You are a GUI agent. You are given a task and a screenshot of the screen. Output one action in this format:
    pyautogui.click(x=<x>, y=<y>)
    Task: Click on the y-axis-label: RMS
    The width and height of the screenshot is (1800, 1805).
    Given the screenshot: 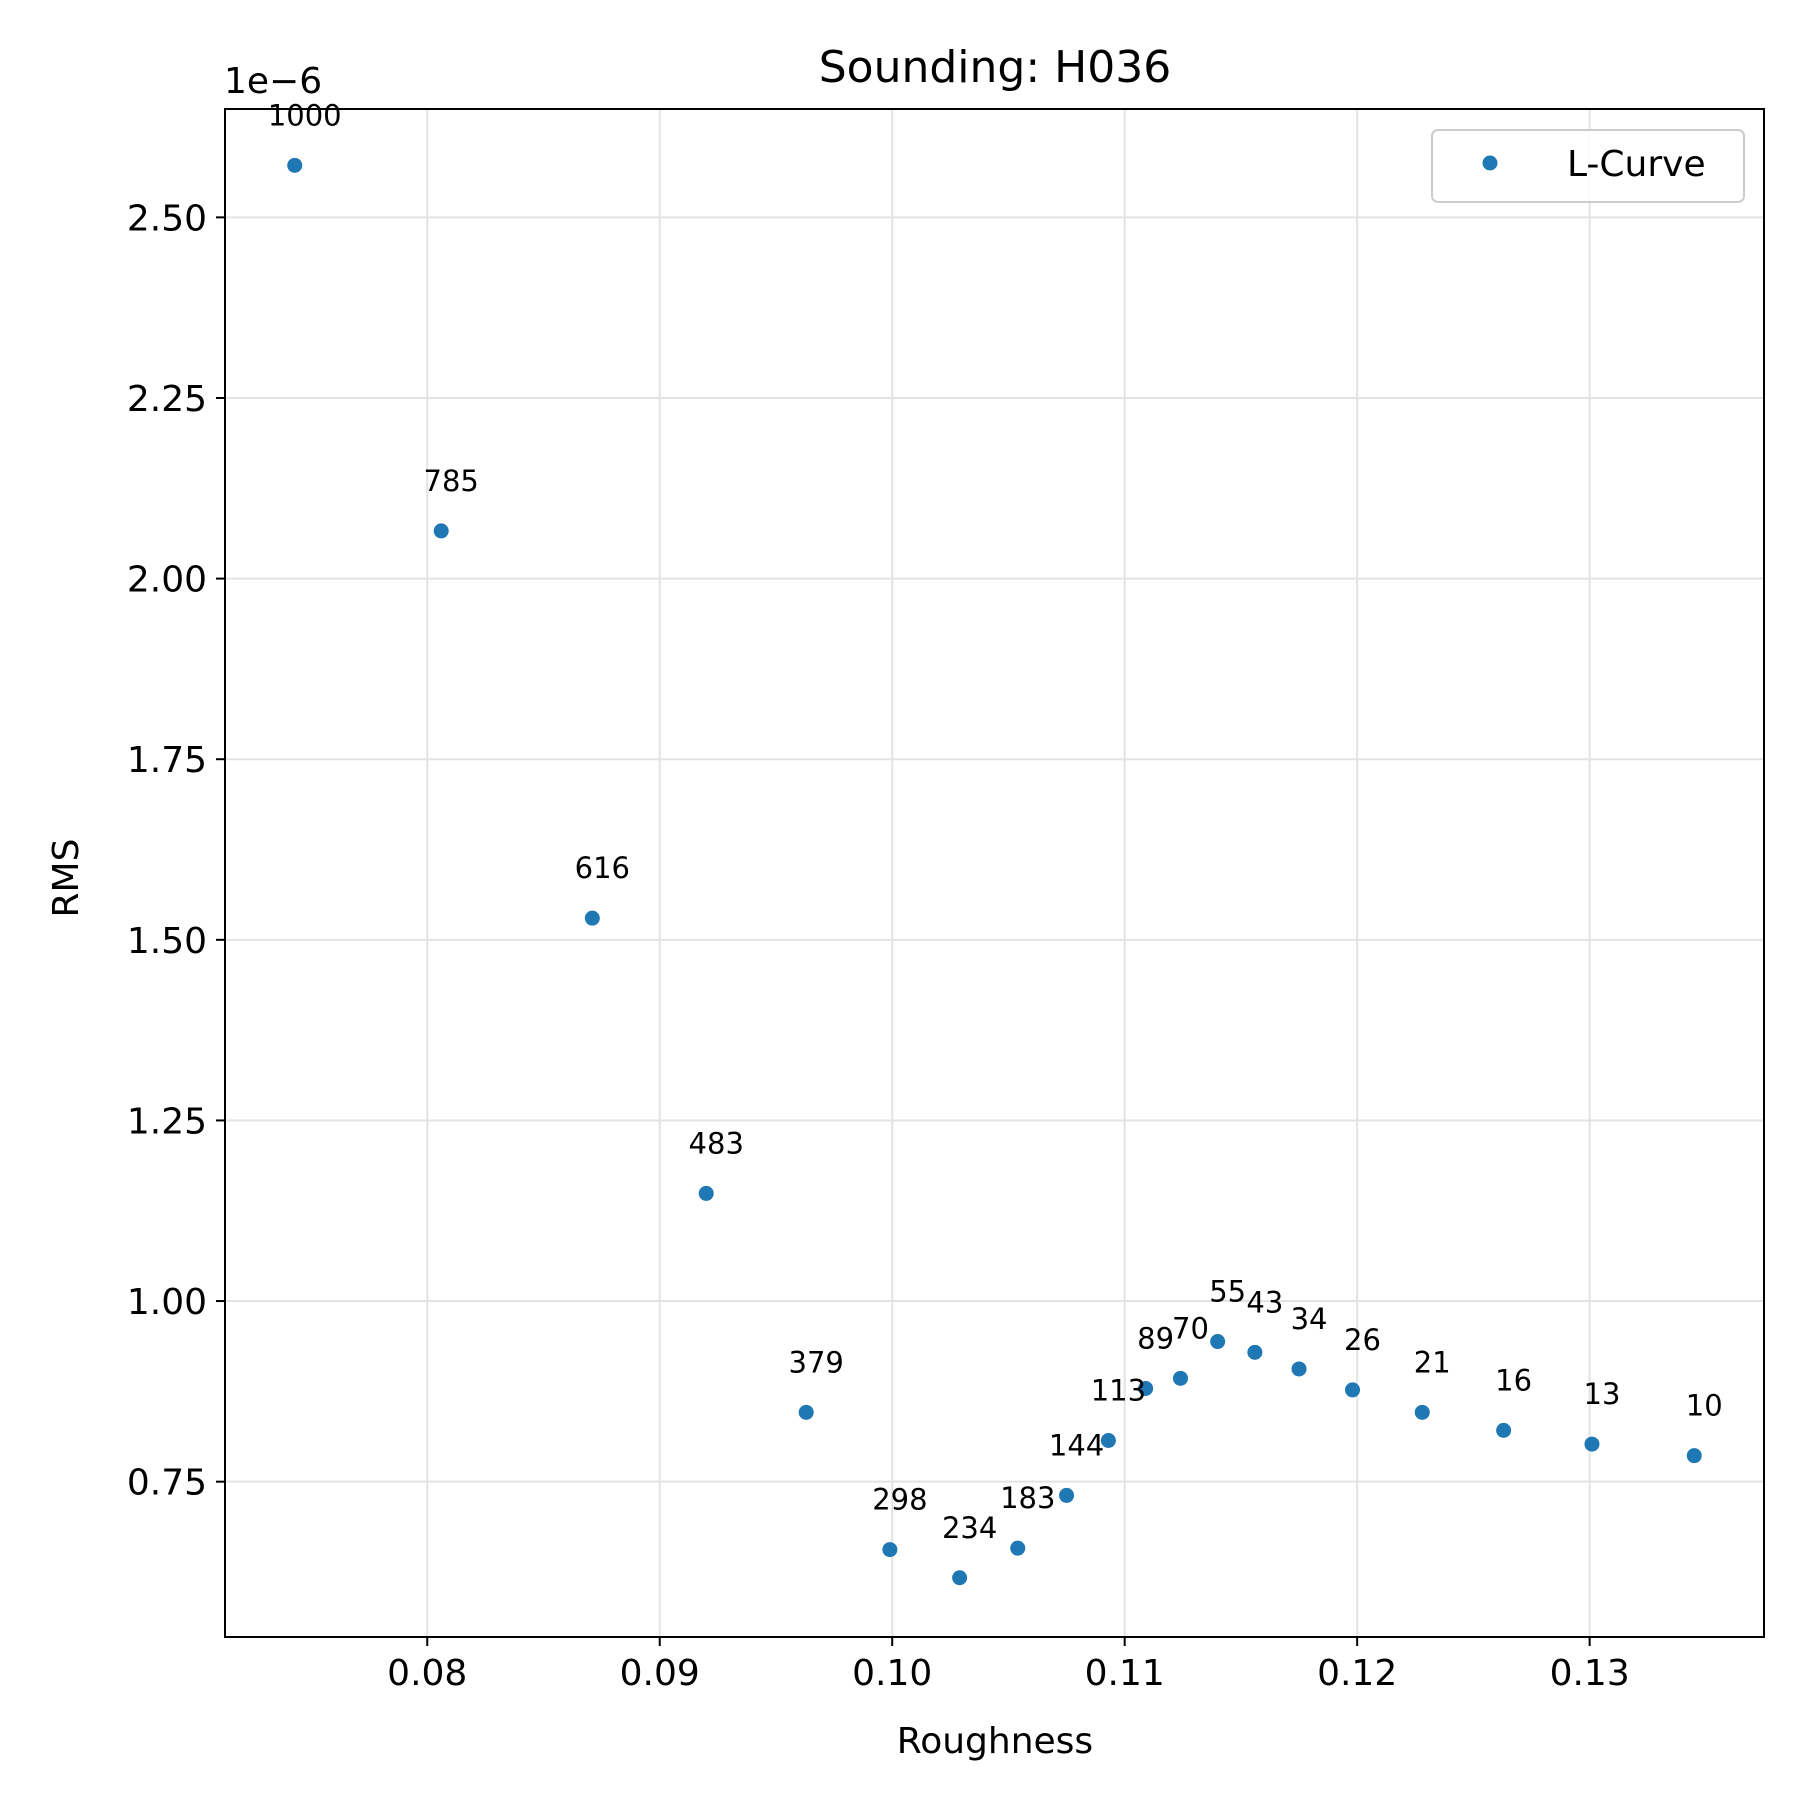 What is the action you would take?
    pyautogui.click(x=66, y=878)
    